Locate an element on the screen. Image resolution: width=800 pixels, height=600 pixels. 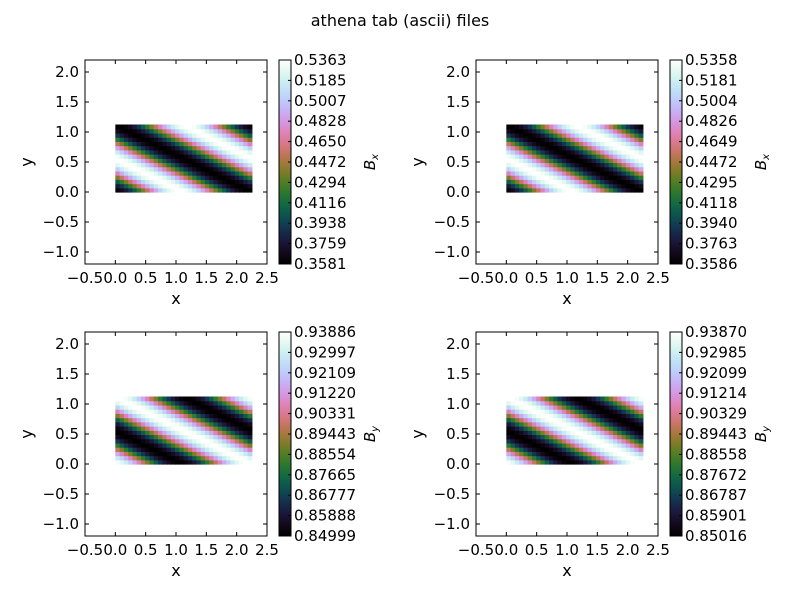
y-tick-label: 1.0 is located at coordinates (458, 132).